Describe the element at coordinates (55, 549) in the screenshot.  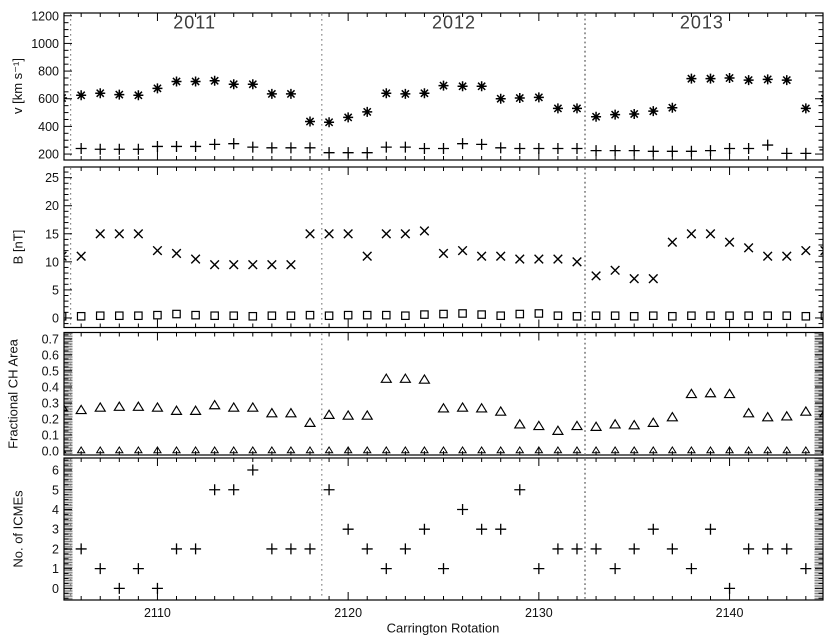
I see `svg-text: 2` at that location.